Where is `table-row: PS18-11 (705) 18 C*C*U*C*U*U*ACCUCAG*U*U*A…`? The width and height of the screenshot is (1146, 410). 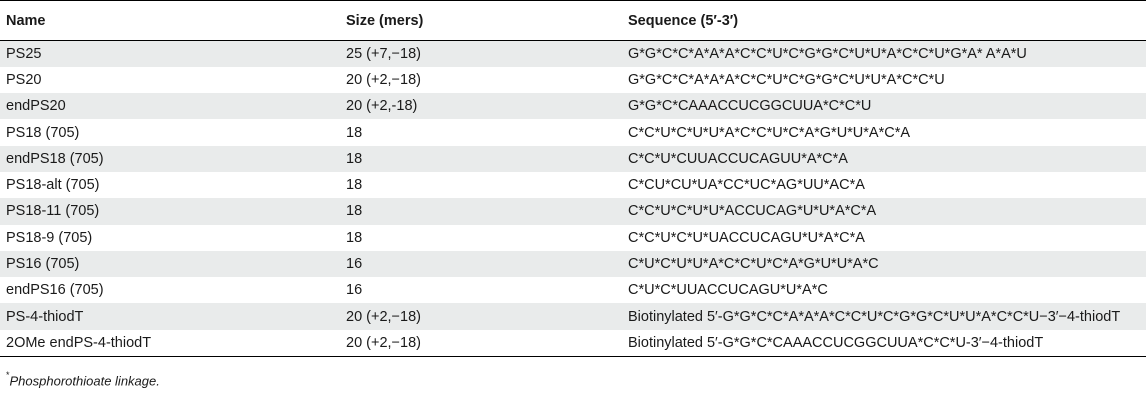
table-row: PS18-11 (705) 18 C*C*U*C*U*U*ACCUCAG*U*U*A… is located at coordinates (573, 211).